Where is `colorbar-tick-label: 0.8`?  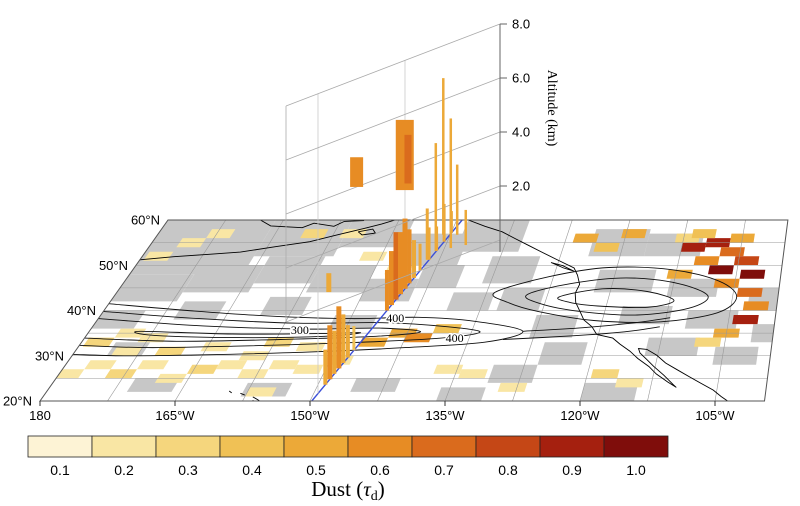
colorbar-tick-label: 0.8 is located at coordinates (508, 470).